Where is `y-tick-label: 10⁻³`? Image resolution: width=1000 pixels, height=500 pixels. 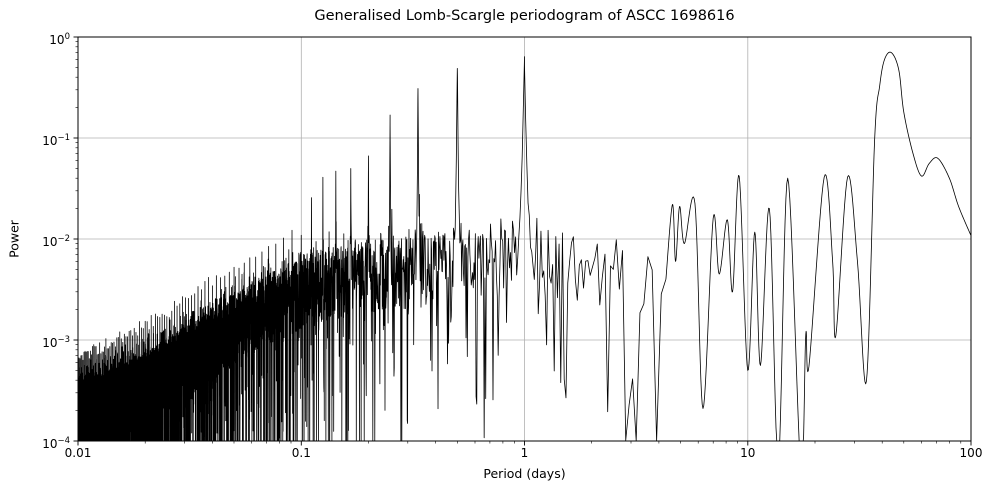 y-tick-label: 10⁻³ is located at coordinates (56, 342).